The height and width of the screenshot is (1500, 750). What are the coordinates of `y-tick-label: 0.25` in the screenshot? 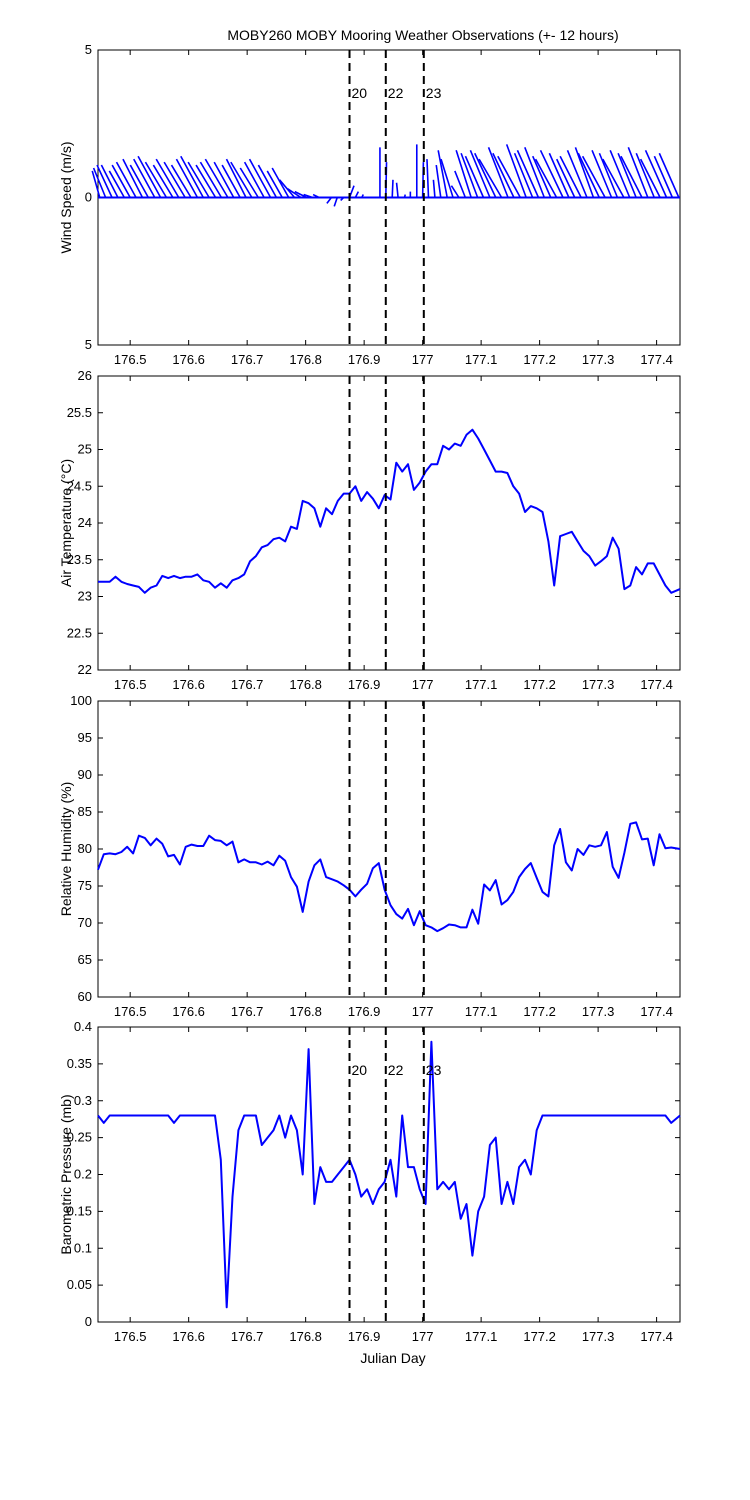 It's located at (79, 1137).